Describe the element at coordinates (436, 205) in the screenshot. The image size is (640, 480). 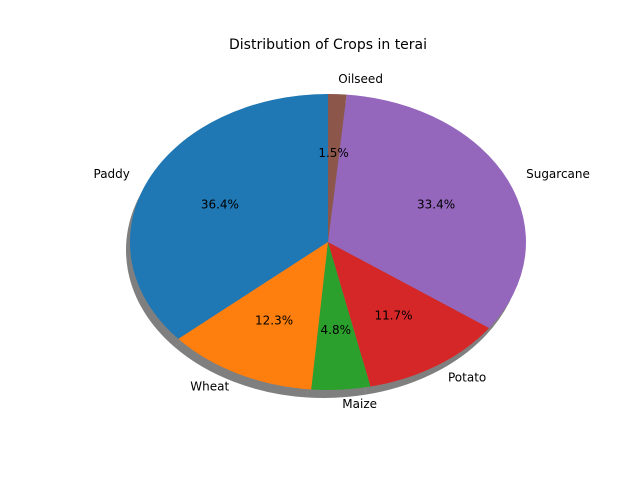
I see `pct-sugarcane: 33.4%` at that location.